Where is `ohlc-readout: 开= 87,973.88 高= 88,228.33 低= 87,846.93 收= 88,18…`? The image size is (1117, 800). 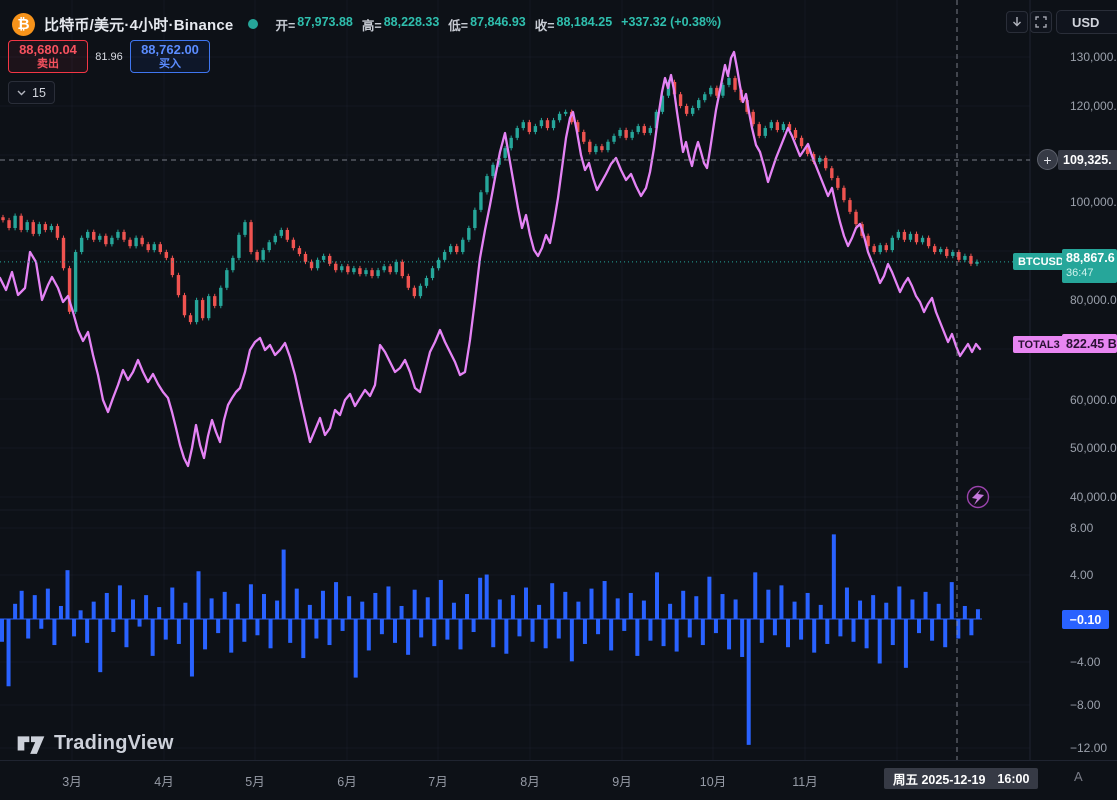
ohlc-readout: 开= 87,973.88 高= 88,228.33 低= 87,846.93 收= 88,18… is located at coordinates (498, 24).